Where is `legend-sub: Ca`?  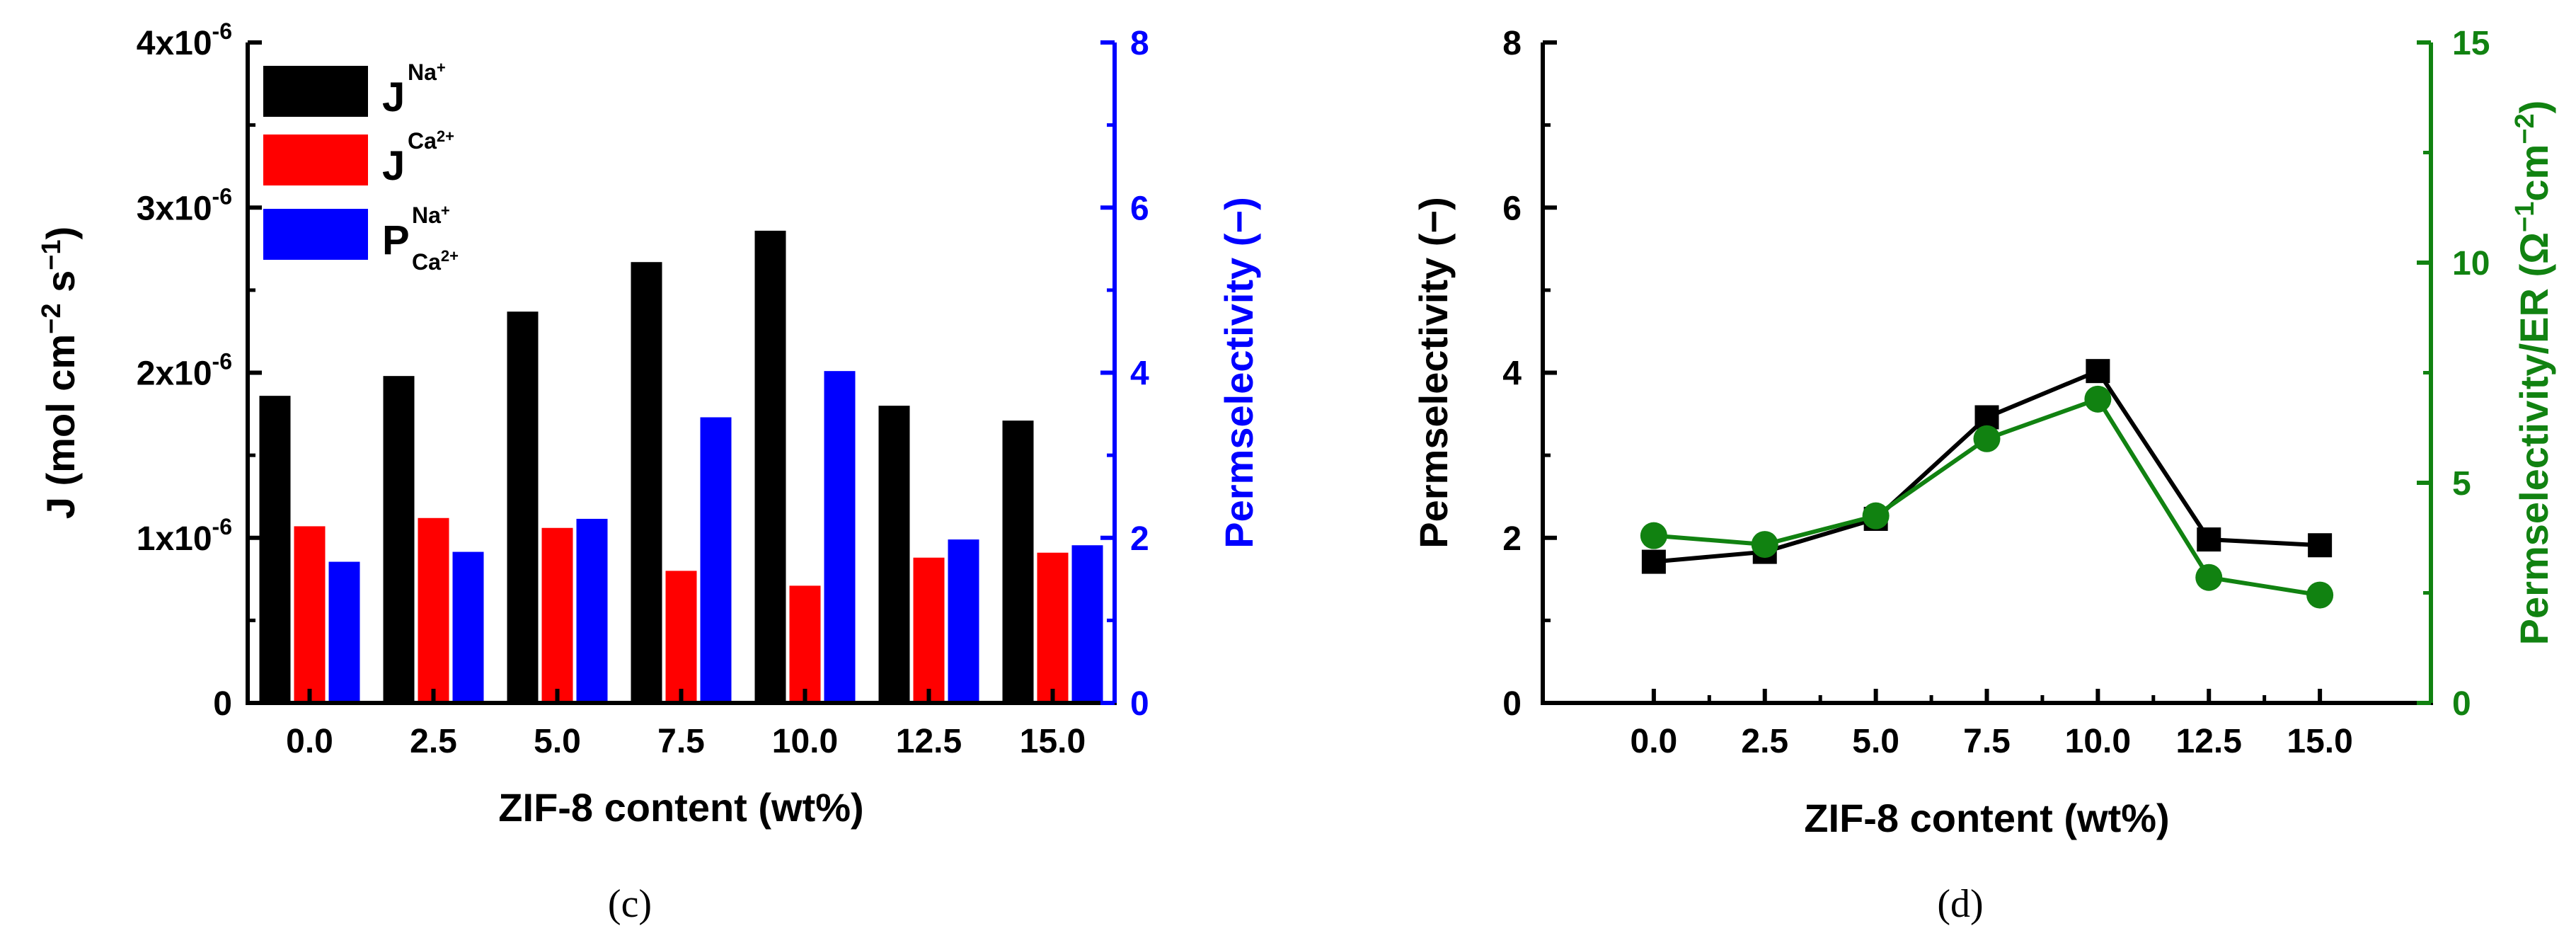 legend-sub: Ca is located at coordinates (426, 262).